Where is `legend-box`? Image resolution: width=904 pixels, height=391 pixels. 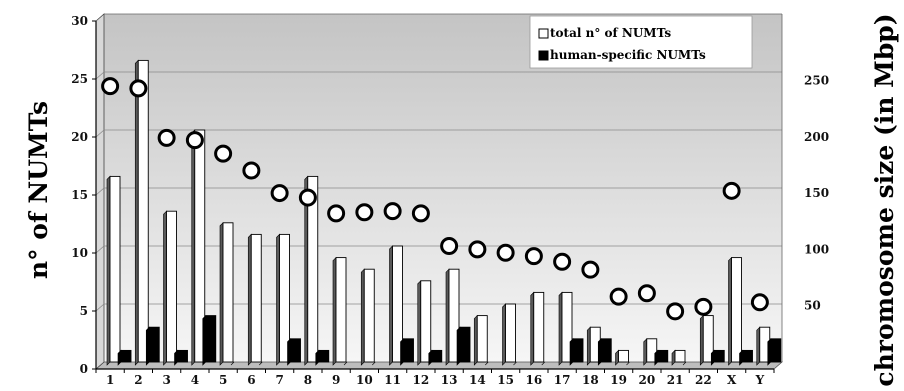
legend-box is located at coordinates (641, 42).